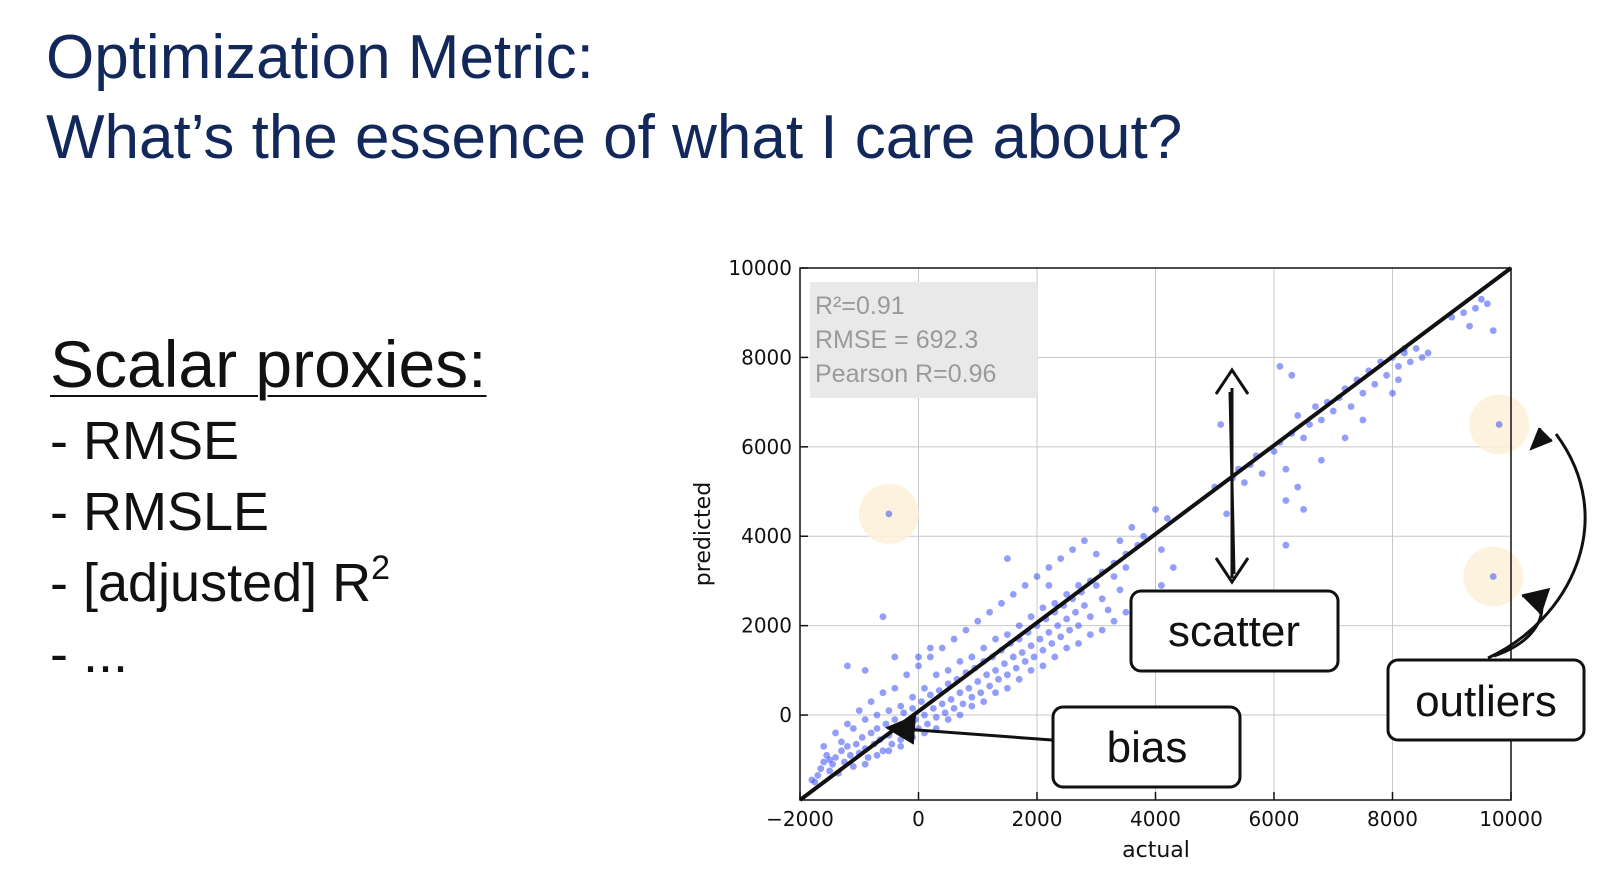 The width and height of the screenshot is (1612, 890). I want to click on proxies-heading: Scalar proxies:, so click(268, 364).